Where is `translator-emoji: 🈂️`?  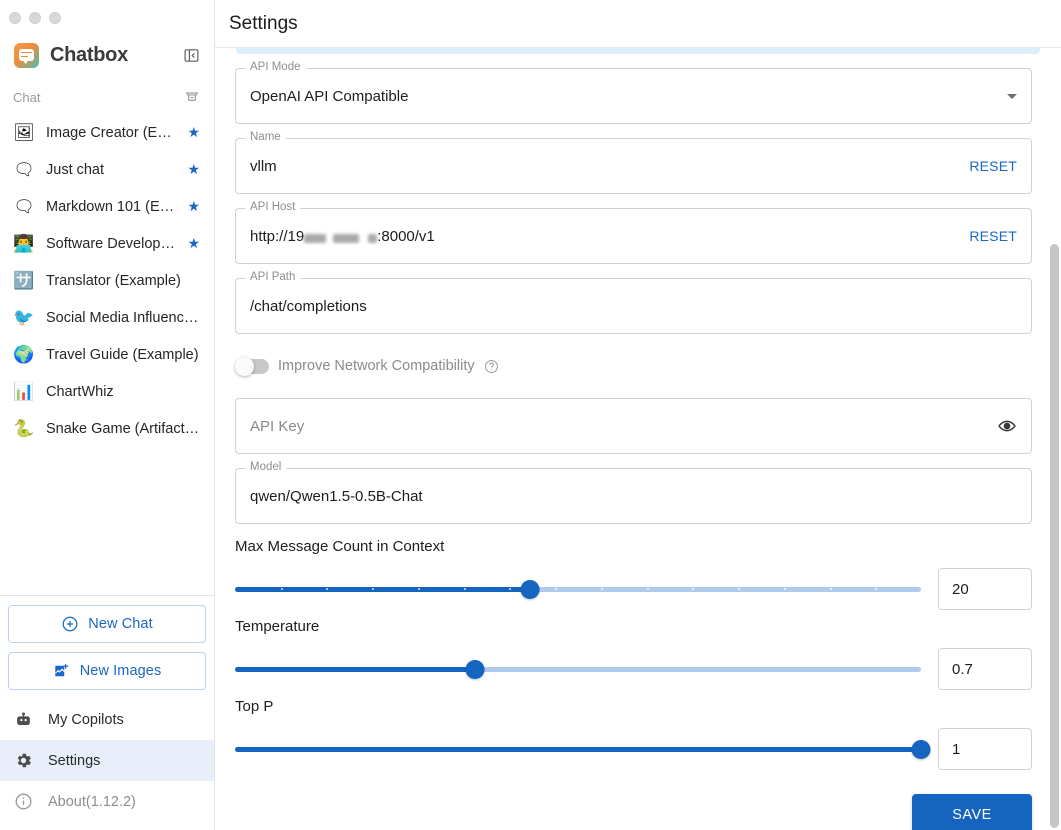 translator-emoji: 🈂️ is located at coordinates (24, 280).